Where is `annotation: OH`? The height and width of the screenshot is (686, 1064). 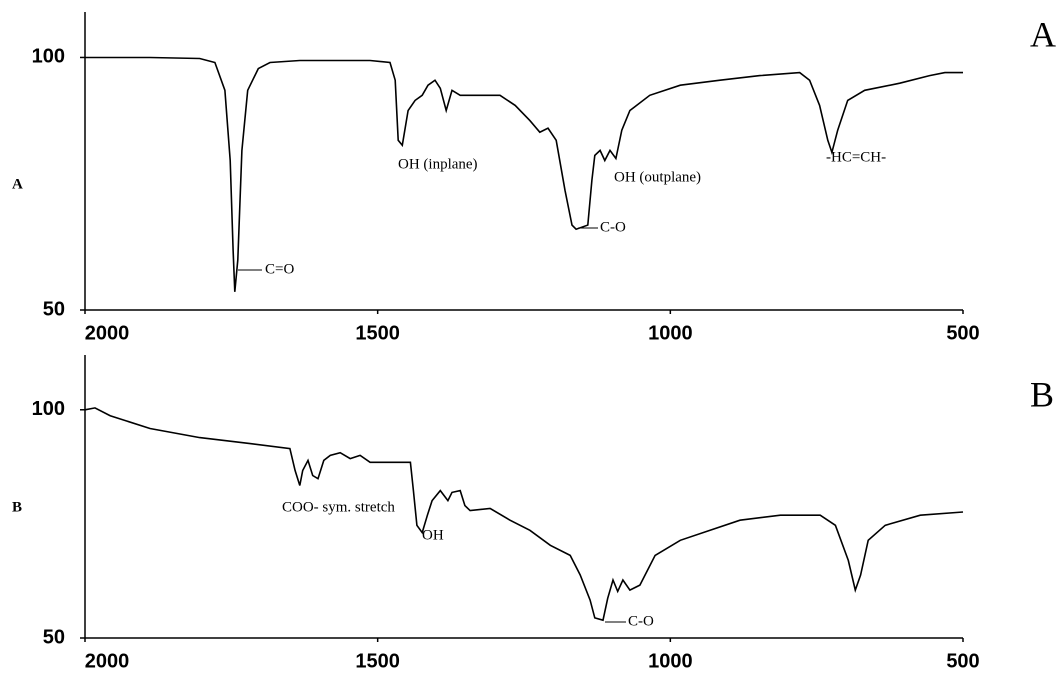 annotation: OH is located at coordinates (433, 535).